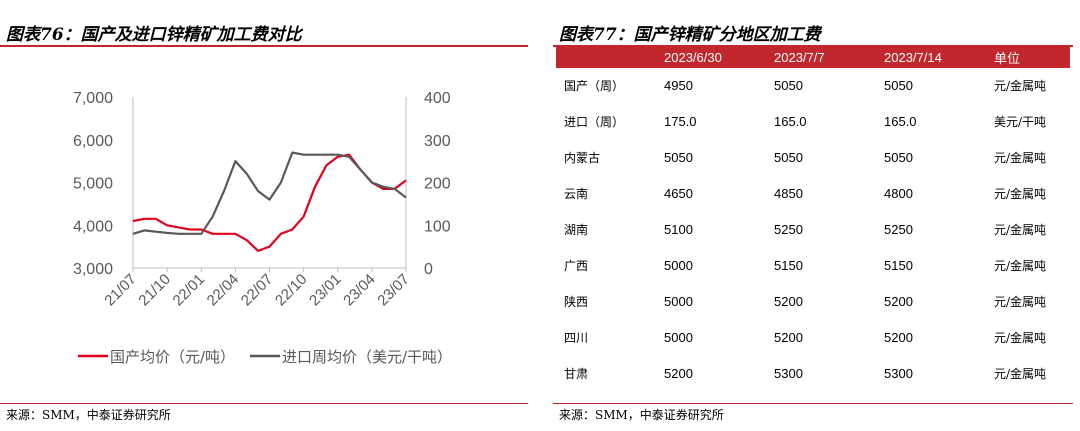  What do you see at coordinates (813, 301) in the screenshot?
I see `table-row: 陕西 5000 5200 5200 元/金属吨` at bounding box center [813, 301].